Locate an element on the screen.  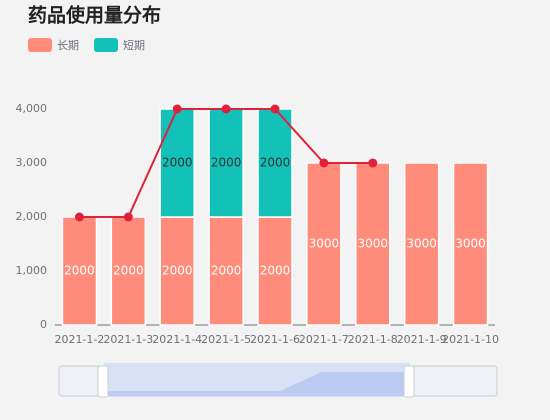
y-tick-label: 4,000 is located at coordinates (32, 108).